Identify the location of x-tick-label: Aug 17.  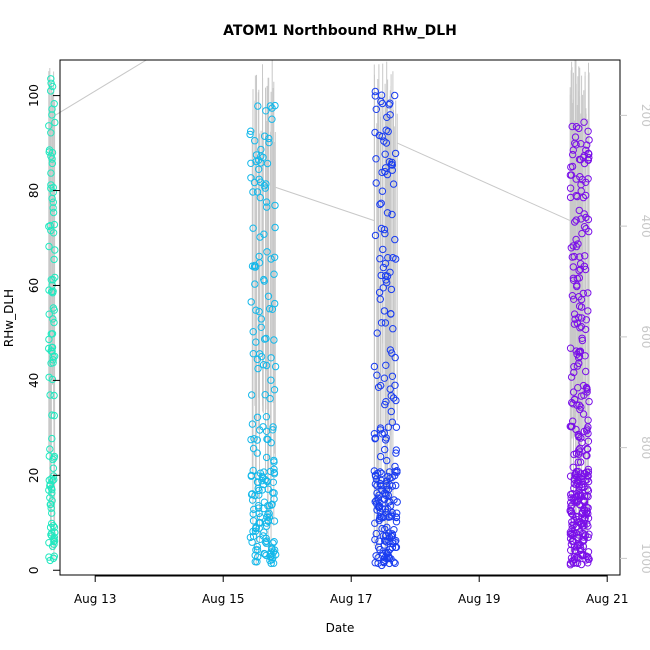
(351, 599).